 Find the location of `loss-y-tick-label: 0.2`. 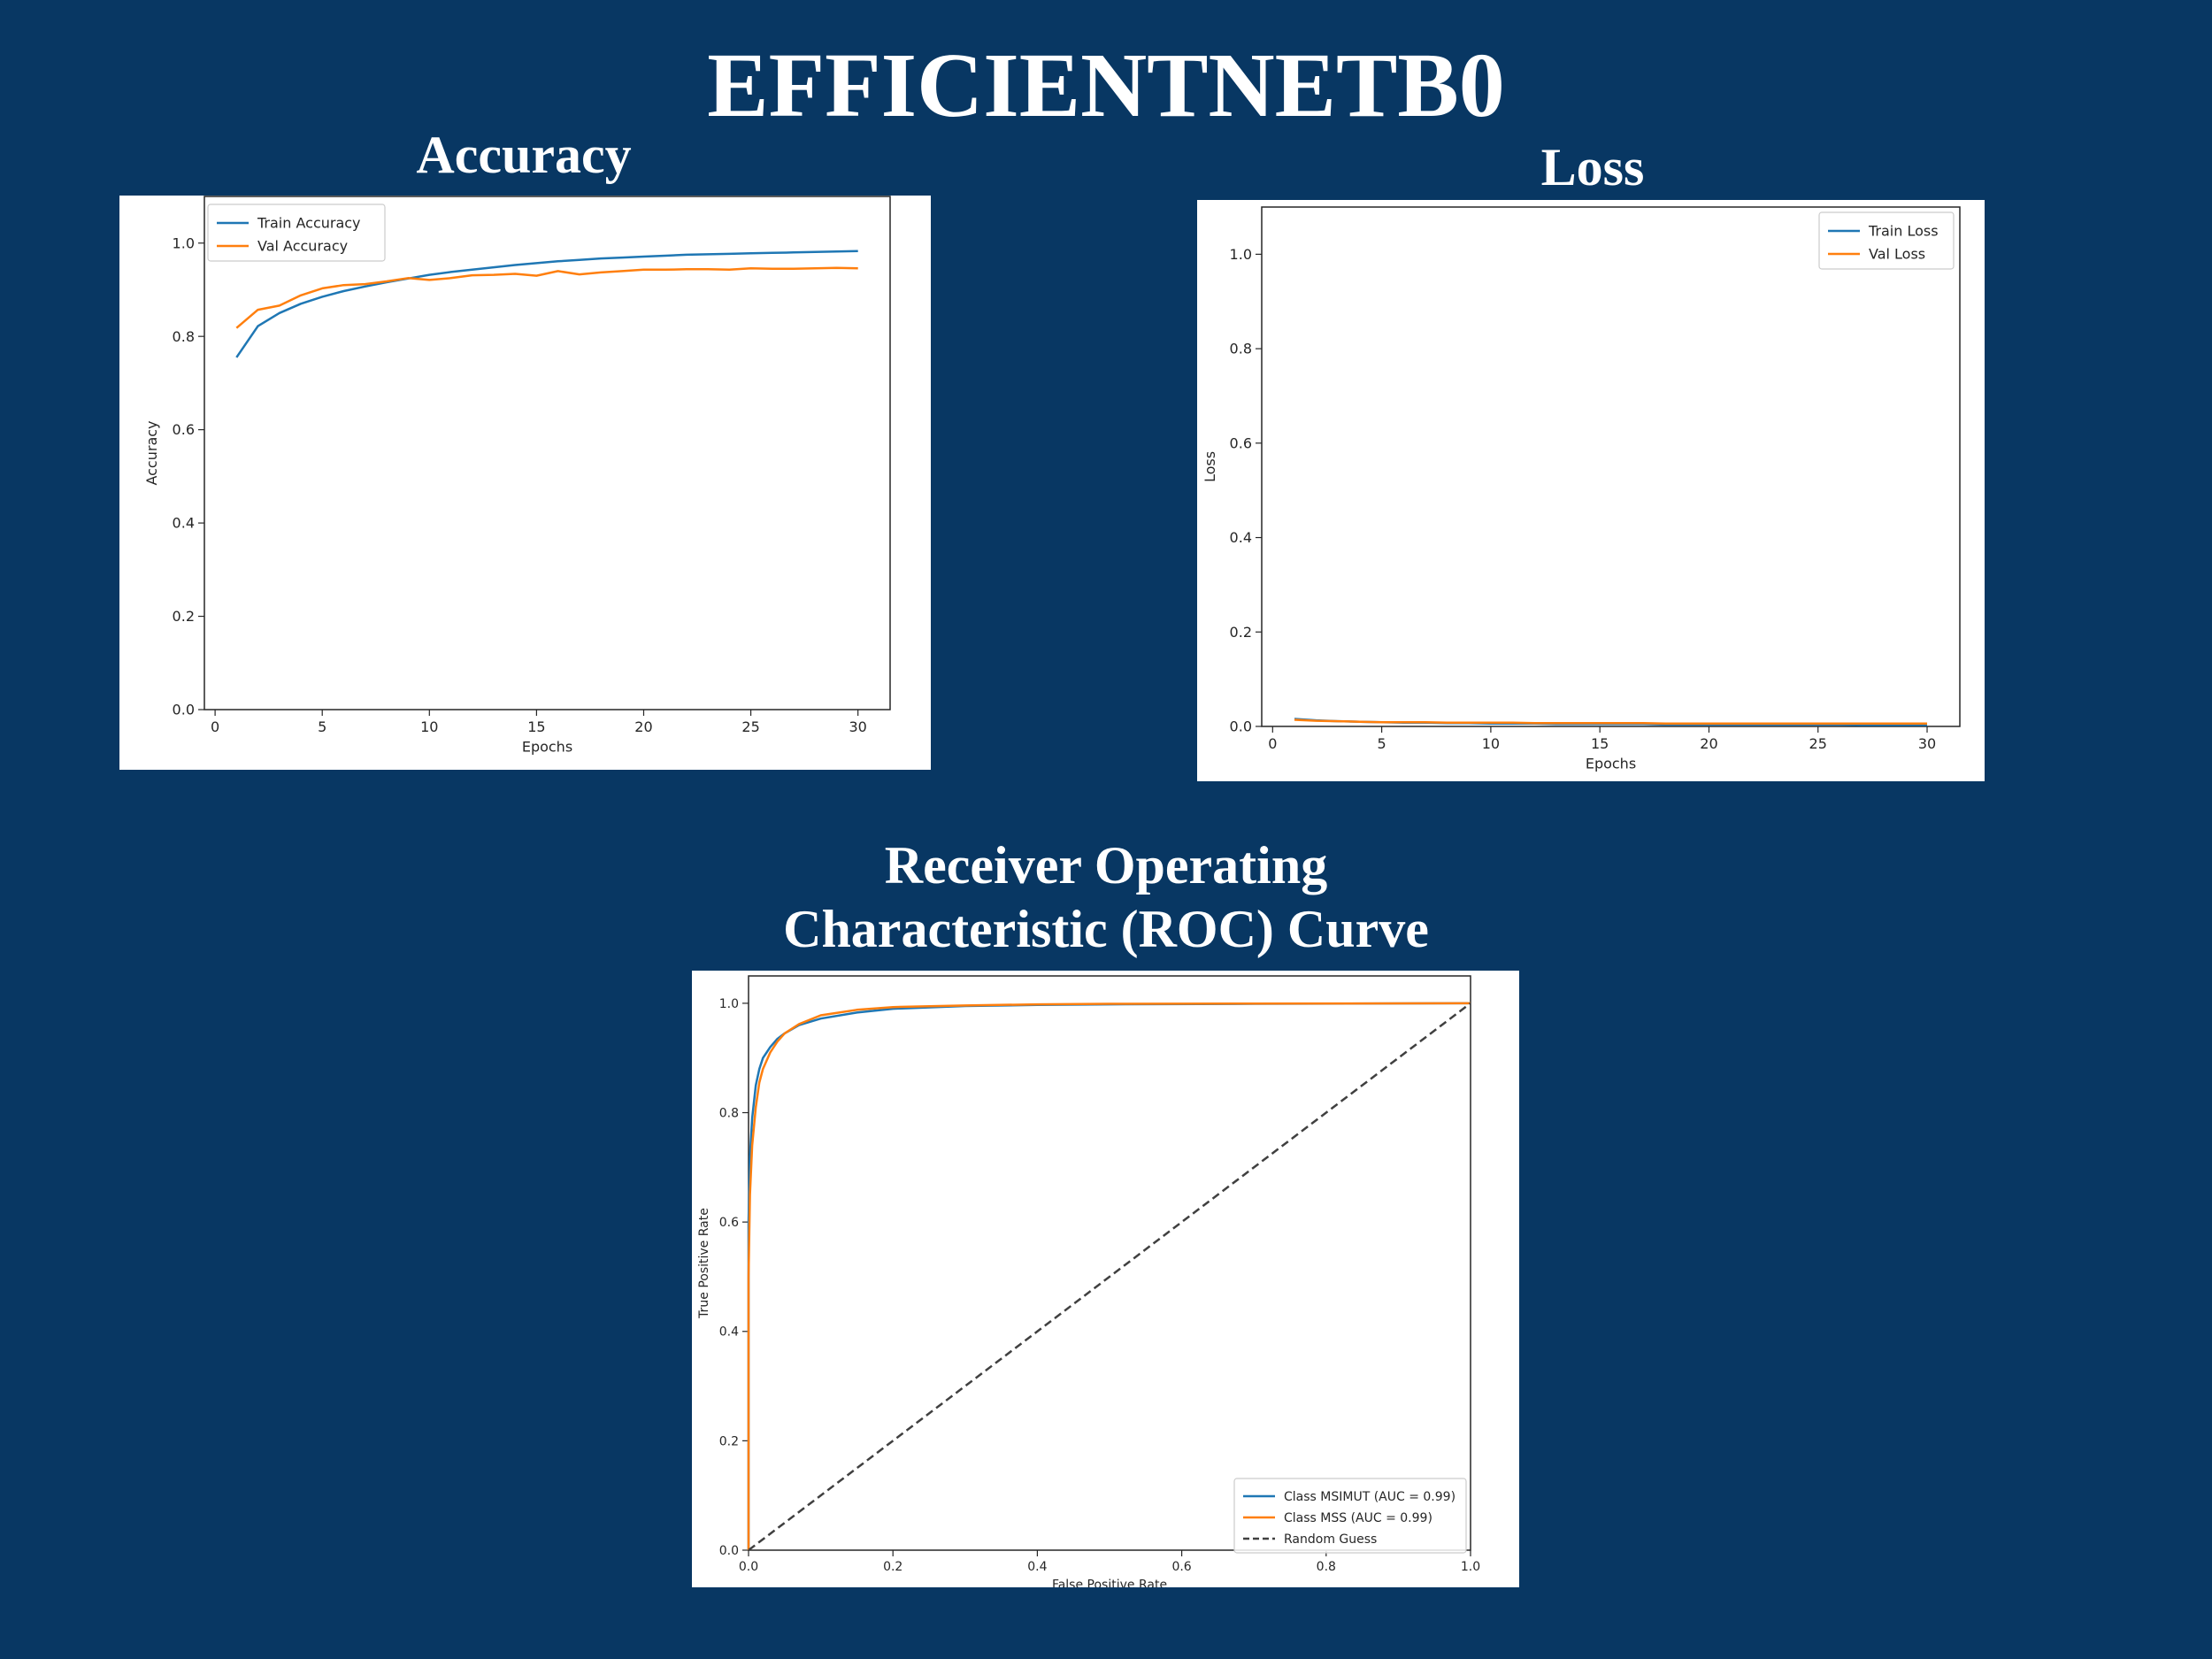

loss-y-tick-label: 0.2 is located at coordinates (1241, 633).